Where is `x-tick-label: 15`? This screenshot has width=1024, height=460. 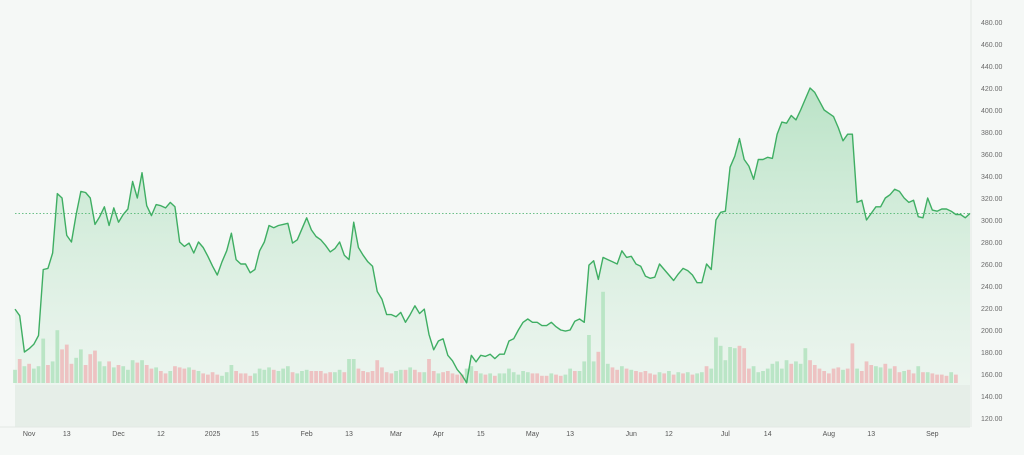
x-tick-label: 15 is located at coordinates (255, 434).